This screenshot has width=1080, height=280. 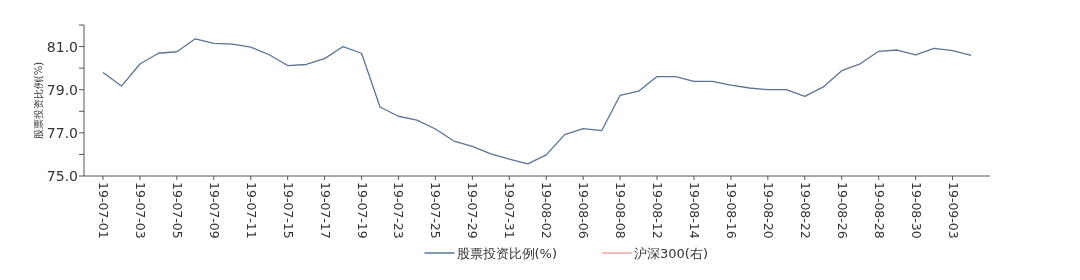 What do you see at coordinates (473, 210) in the screenshot?
I see `x-tick-label: 19-07-29` at bounding box center [473, 210].